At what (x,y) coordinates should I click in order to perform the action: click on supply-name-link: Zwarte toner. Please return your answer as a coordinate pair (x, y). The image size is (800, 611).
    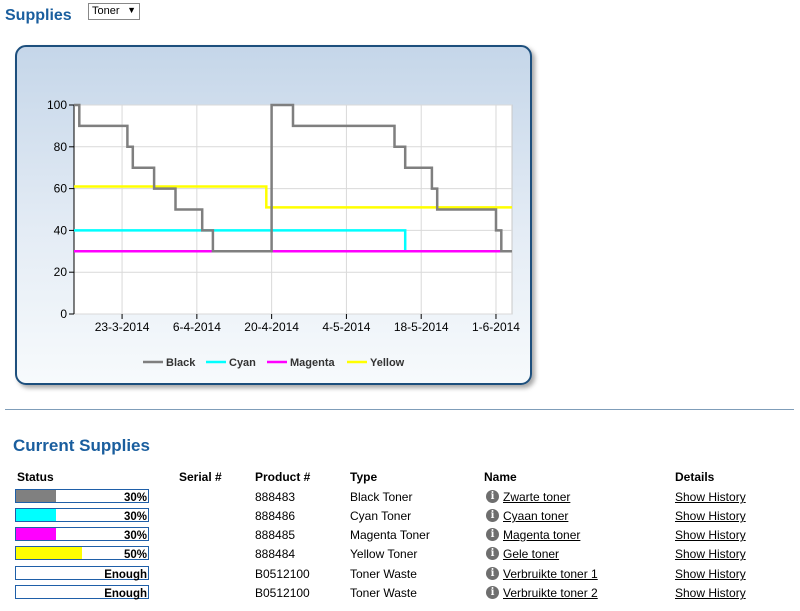
    Looking at the image, I should click on (537, 497).